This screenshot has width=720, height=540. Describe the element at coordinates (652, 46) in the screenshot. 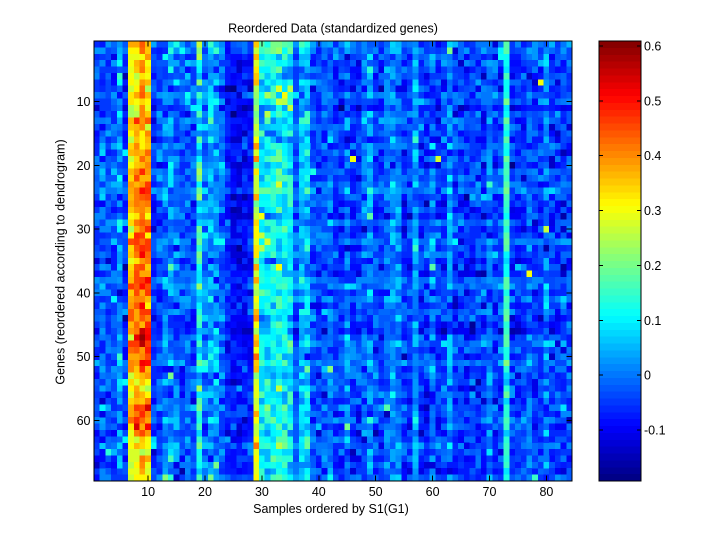

I see `svg-text: 0.6` at that location.